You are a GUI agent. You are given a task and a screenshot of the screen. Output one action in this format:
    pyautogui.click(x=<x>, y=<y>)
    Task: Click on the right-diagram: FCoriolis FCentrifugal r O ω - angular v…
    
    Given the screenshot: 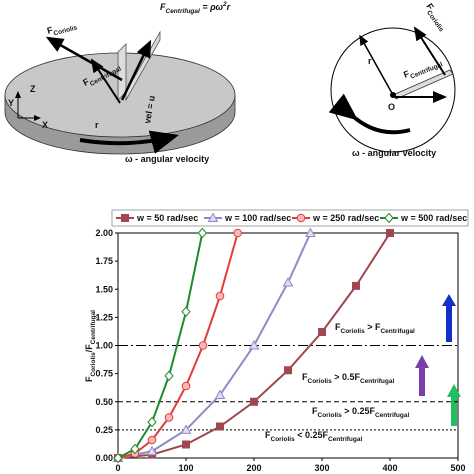 What is the action you would take?
    pyautogui.click(x=392, y=79)
    